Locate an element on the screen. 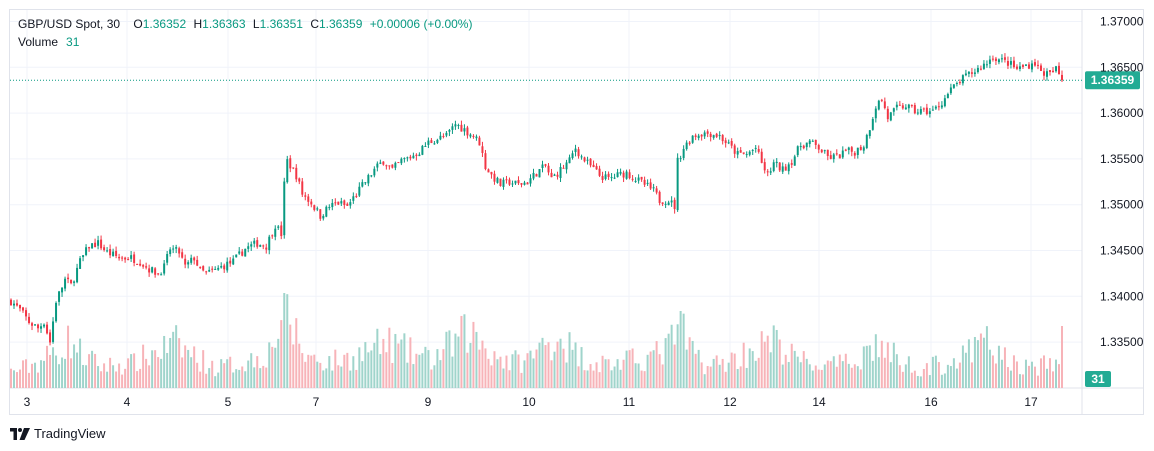 This screenshot has width=1154, height=451. price-tick-label: 1.36000 is located at coordinates (1121, 113).